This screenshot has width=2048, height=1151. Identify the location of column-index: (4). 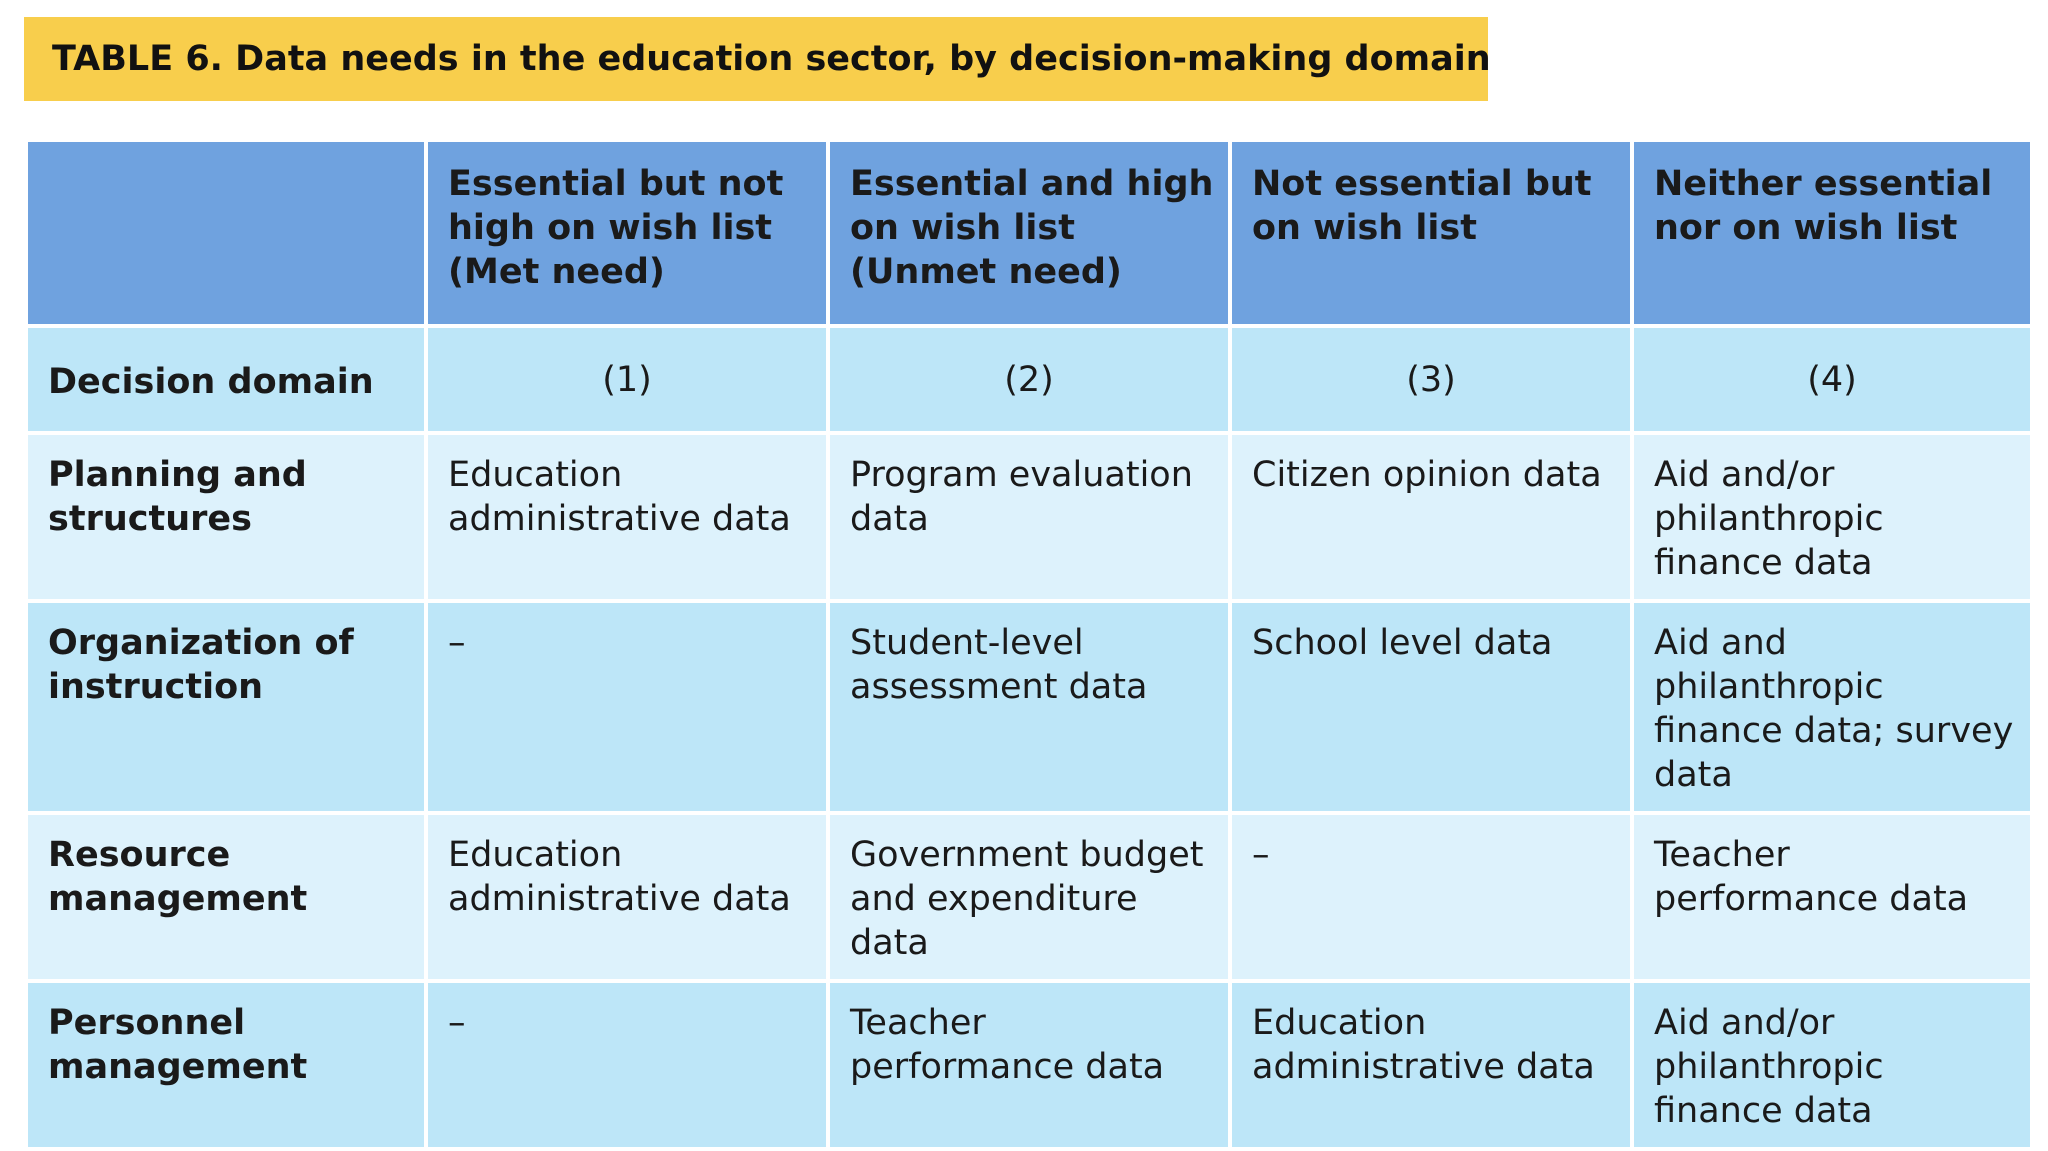
(1832, 379).